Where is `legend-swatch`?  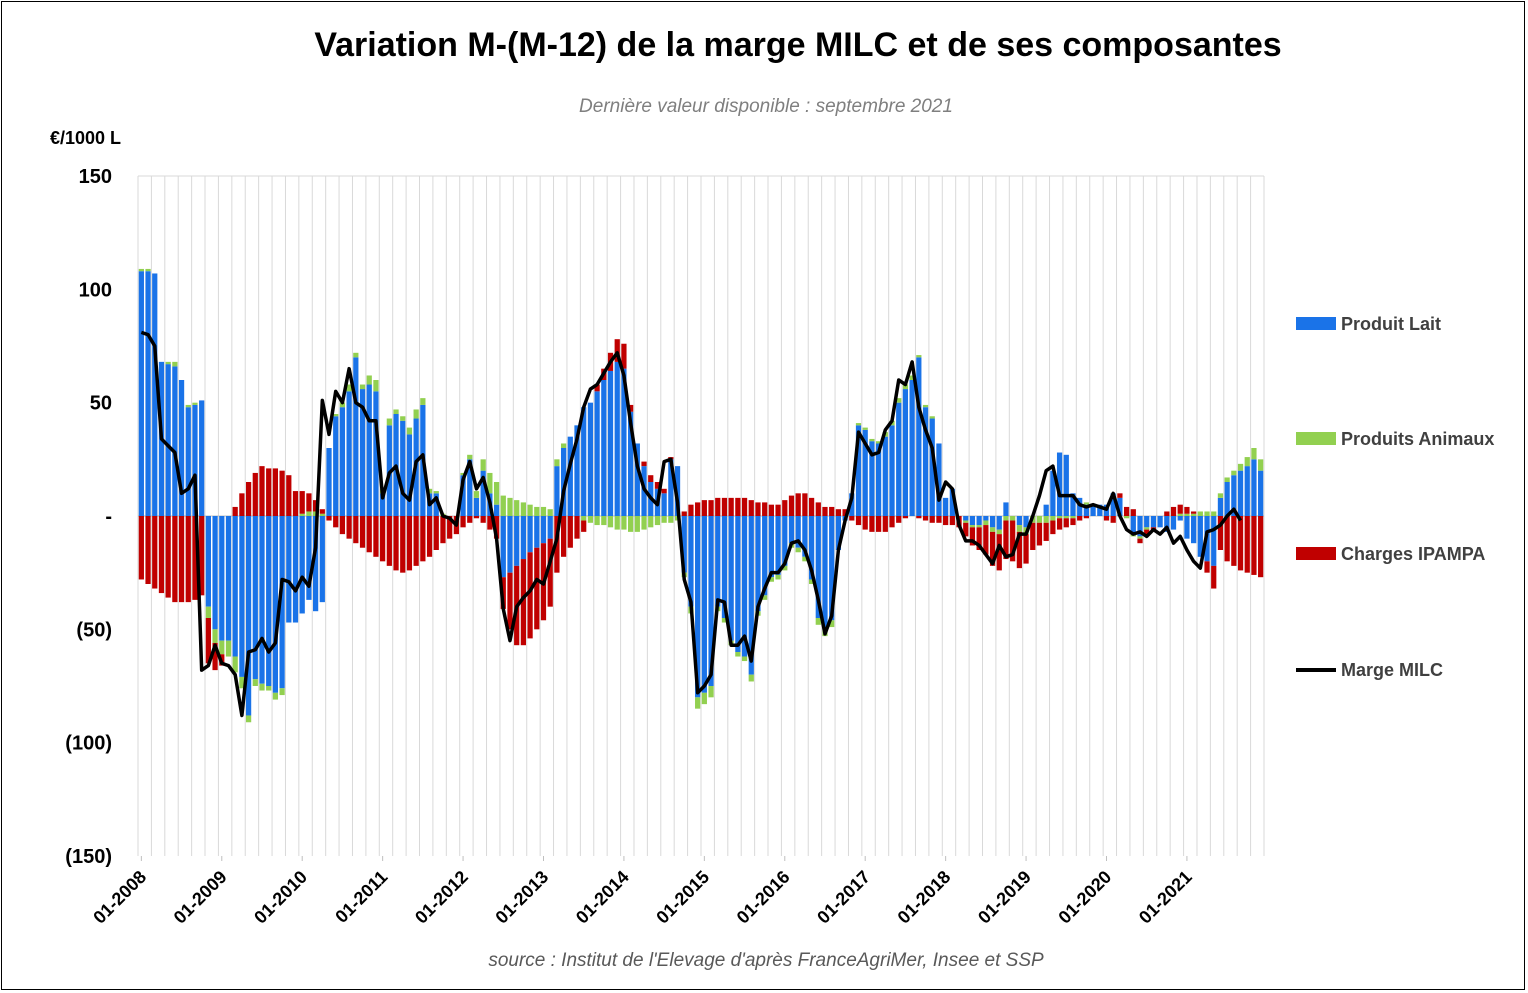 legend-swatch is located at coordinates (1316, 553).